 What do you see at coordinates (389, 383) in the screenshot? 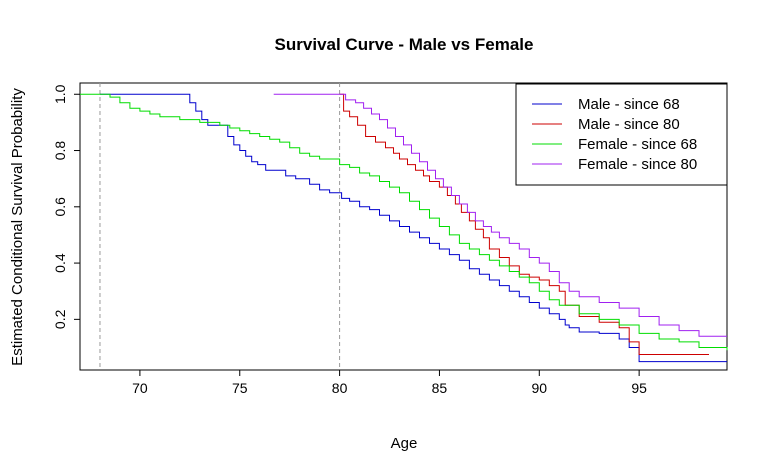
I see `x-axis: 70 75 80 85 90 95` at bounding box center [389, 383].